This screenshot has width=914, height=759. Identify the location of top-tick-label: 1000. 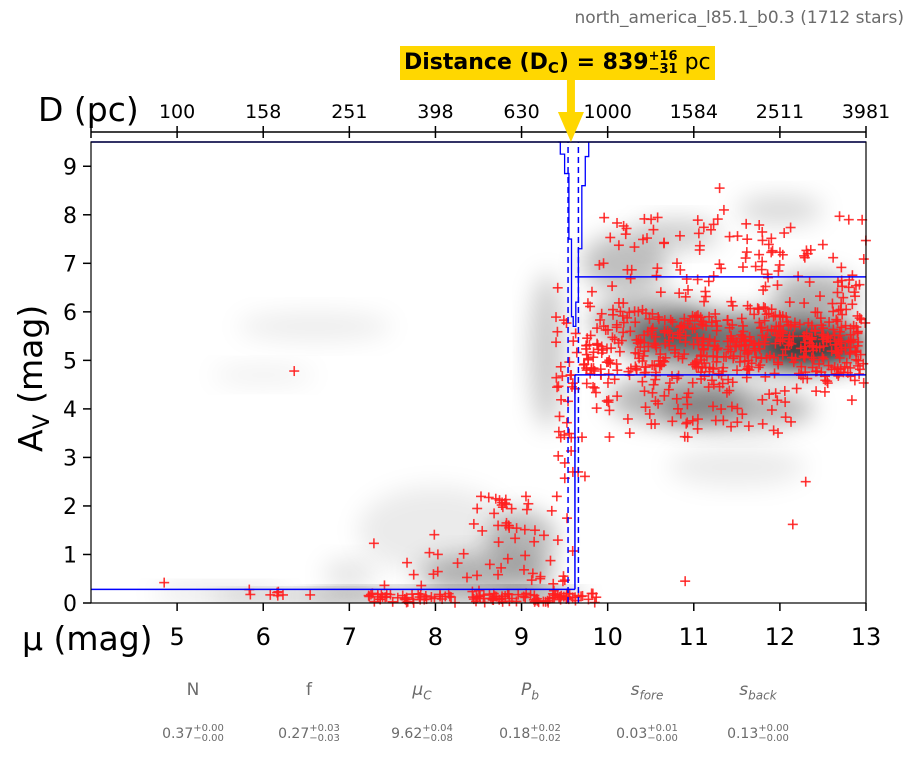
(607, 112).